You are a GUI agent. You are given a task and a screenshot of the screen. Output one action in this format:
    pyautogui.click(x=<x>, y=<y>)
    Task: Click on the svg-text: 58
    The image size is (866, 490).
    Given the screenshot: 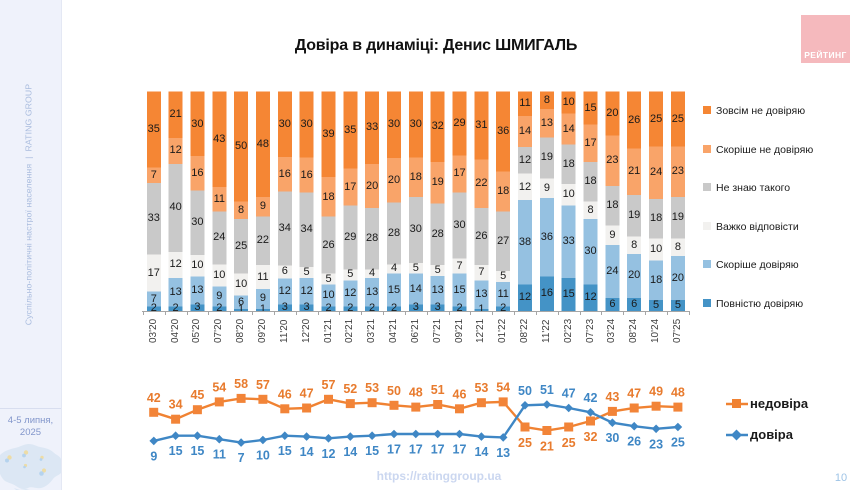 What is the action you would take?
    pyautogui.click(x=241, y=384)
    